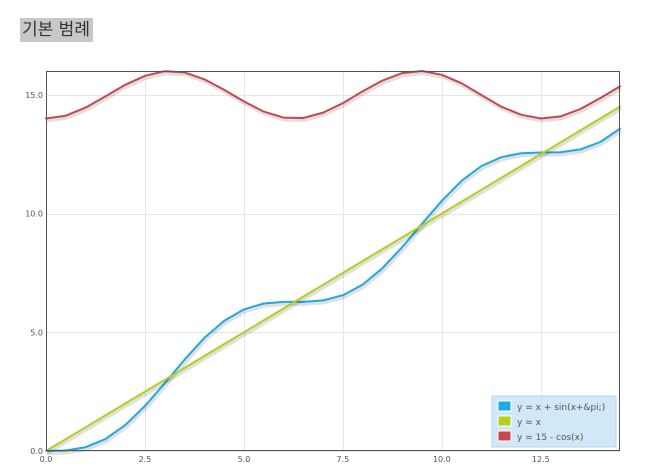 This screenshot has height=472, width=649. What do you see at coordinates (442, 459) in the screenshot?
I see `x-tick-label: 10.0` at bounding box center [442, 459].